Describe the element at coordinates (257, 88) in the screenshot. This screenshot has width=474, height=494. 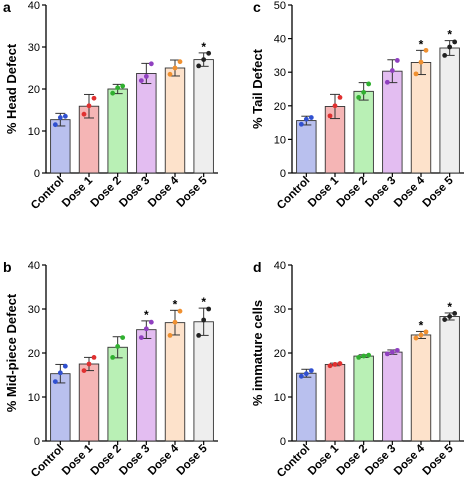
I see `y-axis-title: % Tail Defect` at that location.